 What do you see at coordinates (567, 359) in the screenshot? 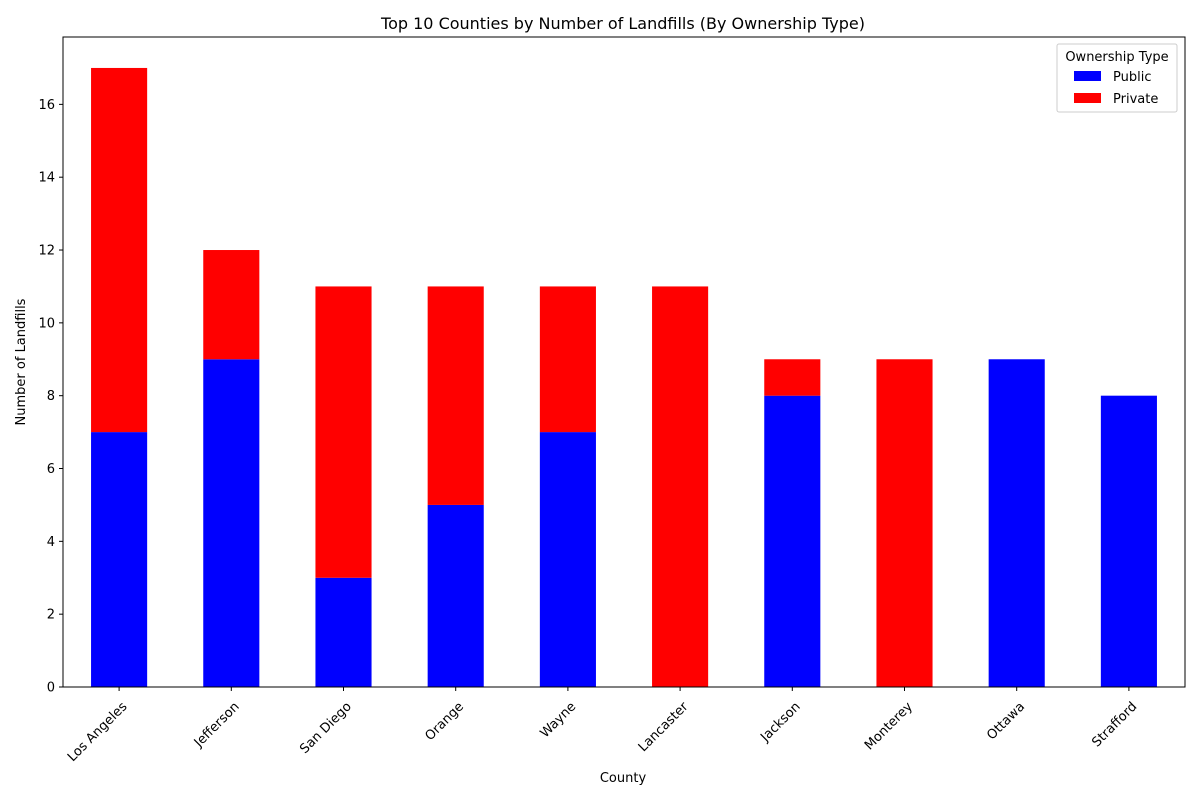
I see `bar-private-wayne` at bounding box center [567, 359].